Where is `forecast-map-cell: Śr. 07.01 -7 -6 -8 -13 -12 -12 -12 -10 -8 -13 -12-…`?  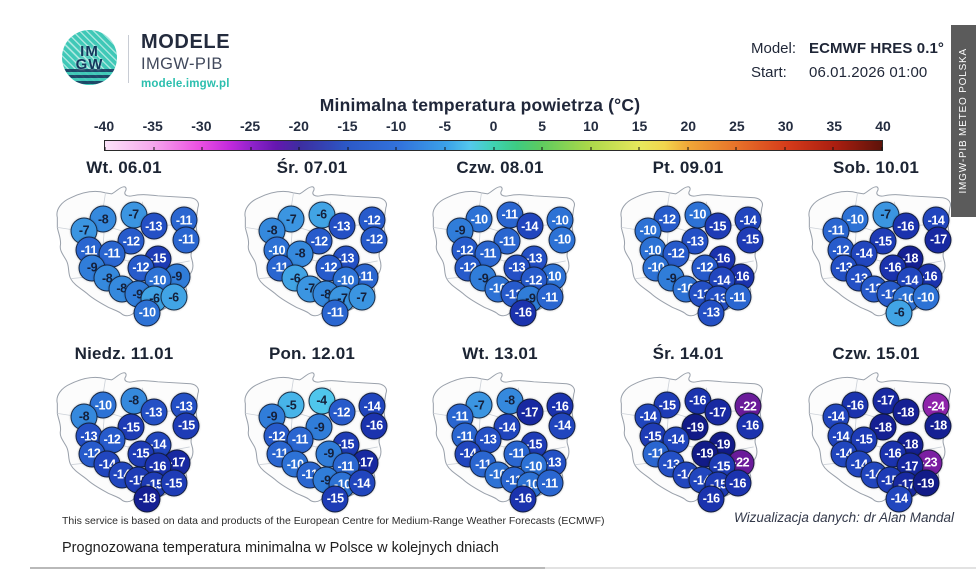 forecast-map-cell: Śr. 07.01 -7 -6 -8 -13 -12 -12 -12 -10 -8 -13 -12-… is located at coordinates (312, 244).